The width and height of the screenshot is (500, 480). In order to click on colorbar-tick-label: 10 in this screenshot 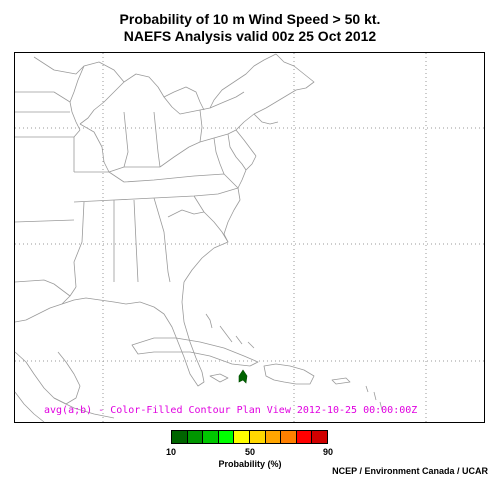, I will do `click(171, 452)`.